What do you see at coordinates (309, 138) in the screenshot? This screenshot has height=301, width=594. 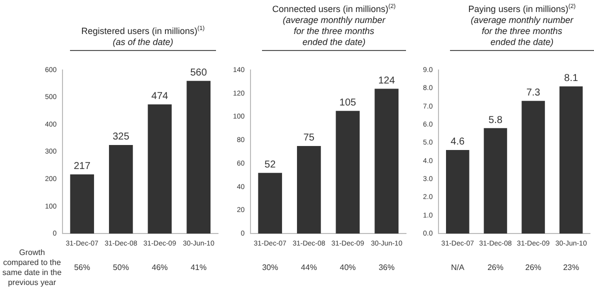 I see `data-label: 75` at bounding box center [309, 138].